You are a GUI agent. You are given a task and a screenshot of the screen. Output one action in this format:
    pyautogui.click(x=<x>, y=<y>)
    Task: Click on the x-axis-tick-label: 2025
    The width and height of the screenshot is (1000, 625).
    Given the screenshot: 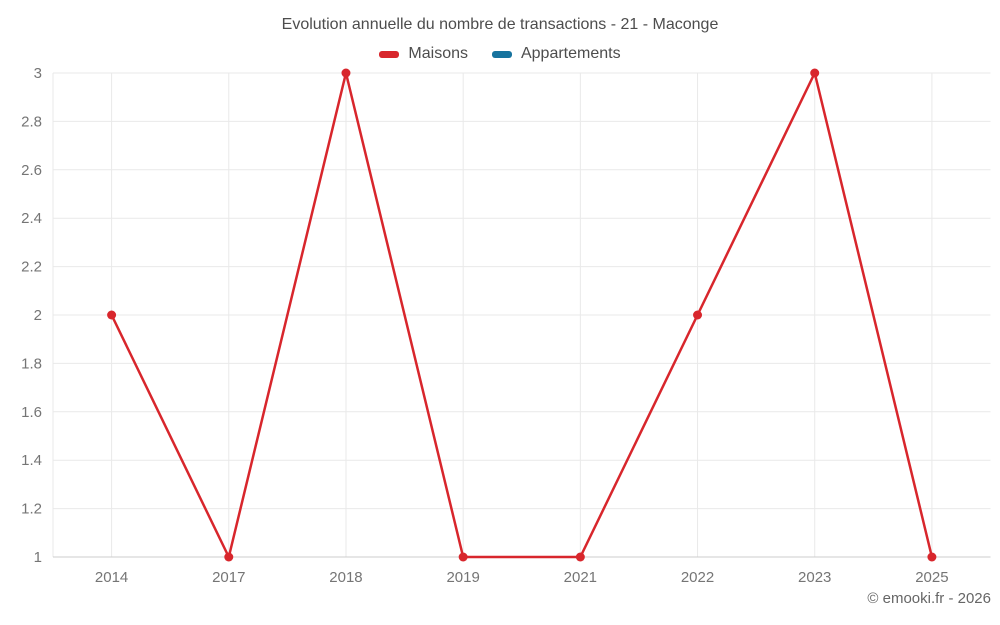 What is the action you would take?
    pyautogui.click(x=931, y=577)
    